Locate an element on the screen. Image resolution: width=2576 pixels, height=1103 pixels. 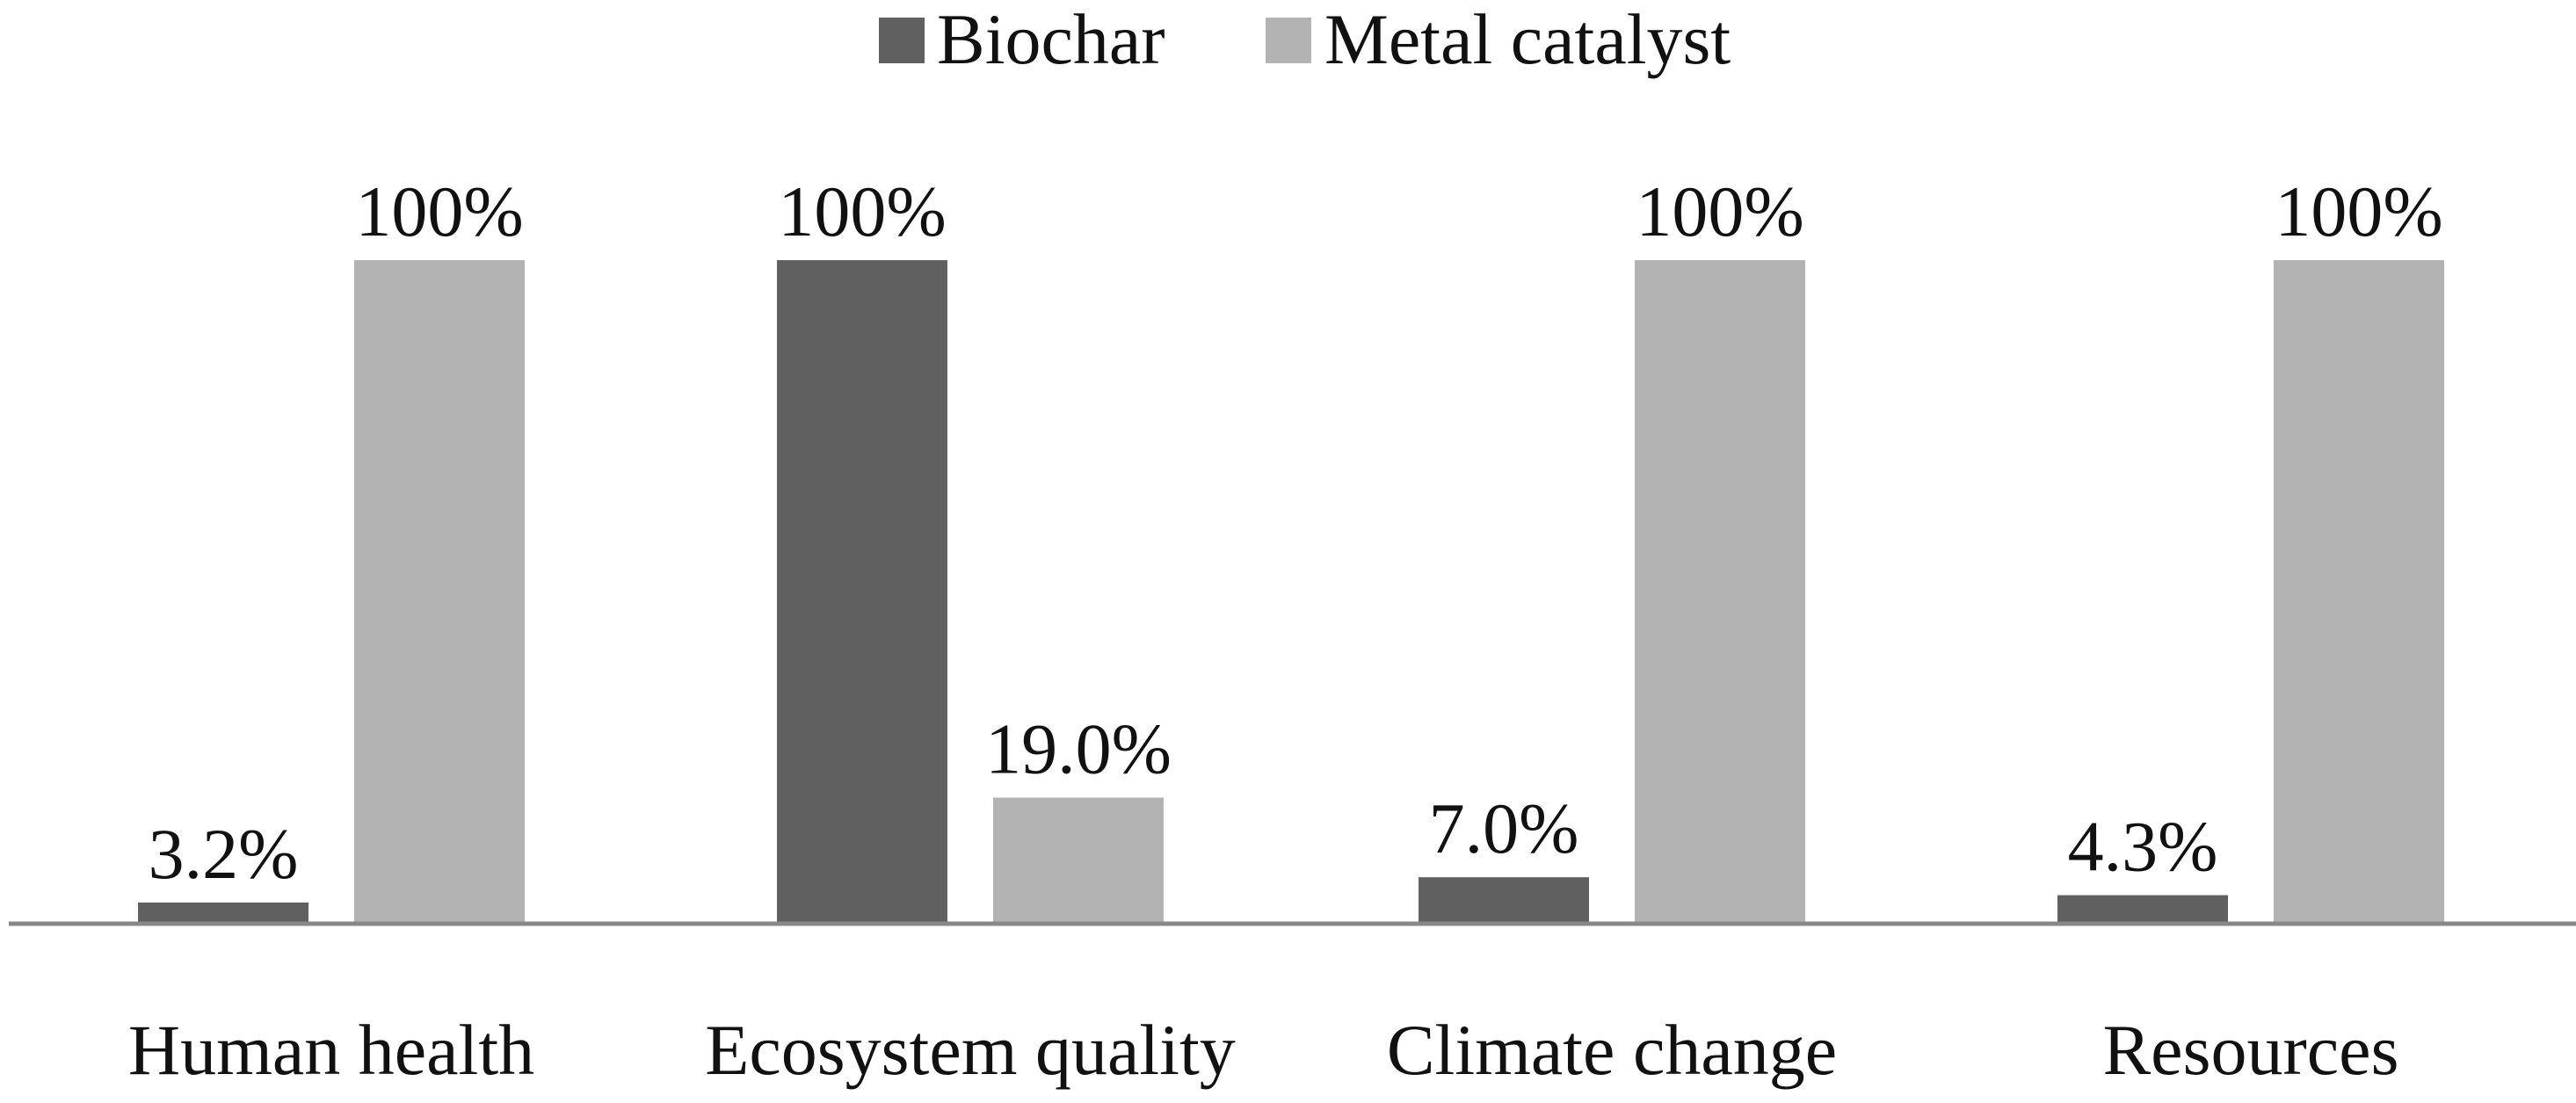
legend: Biochar Metal catalyst is located at coordinates (1305, 39).